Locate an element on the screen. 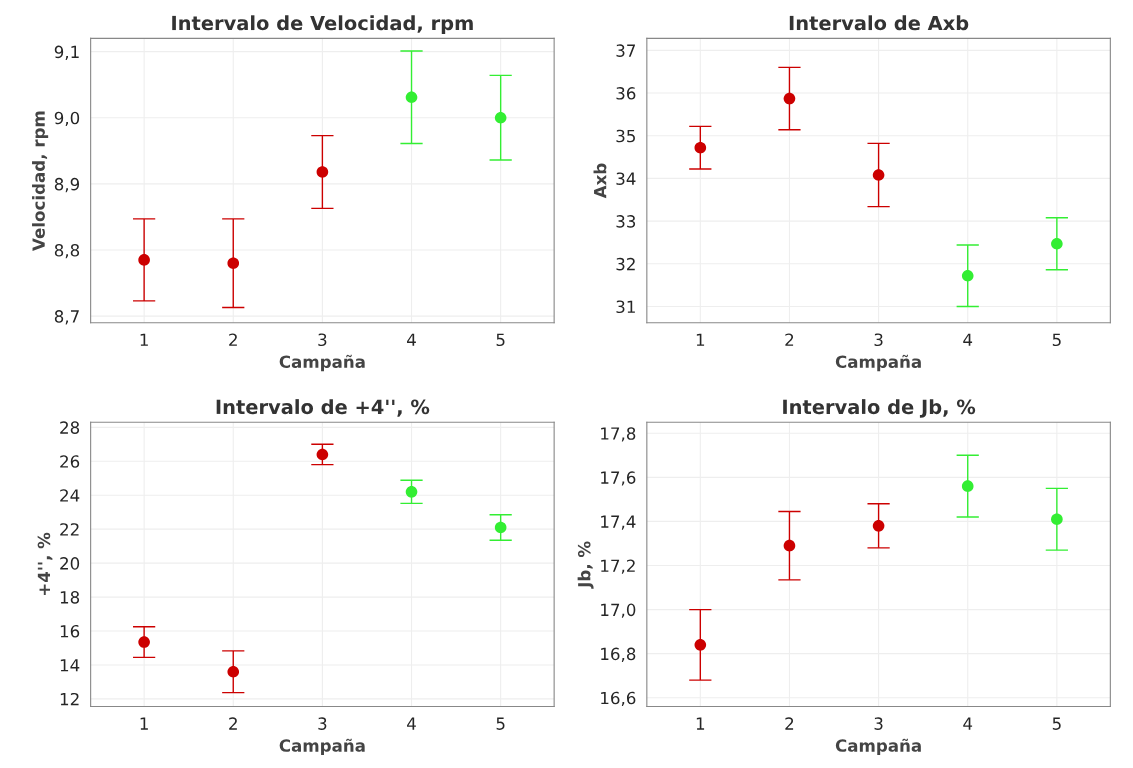  y-tick-label: 31 is located at coordinates (625, 307).